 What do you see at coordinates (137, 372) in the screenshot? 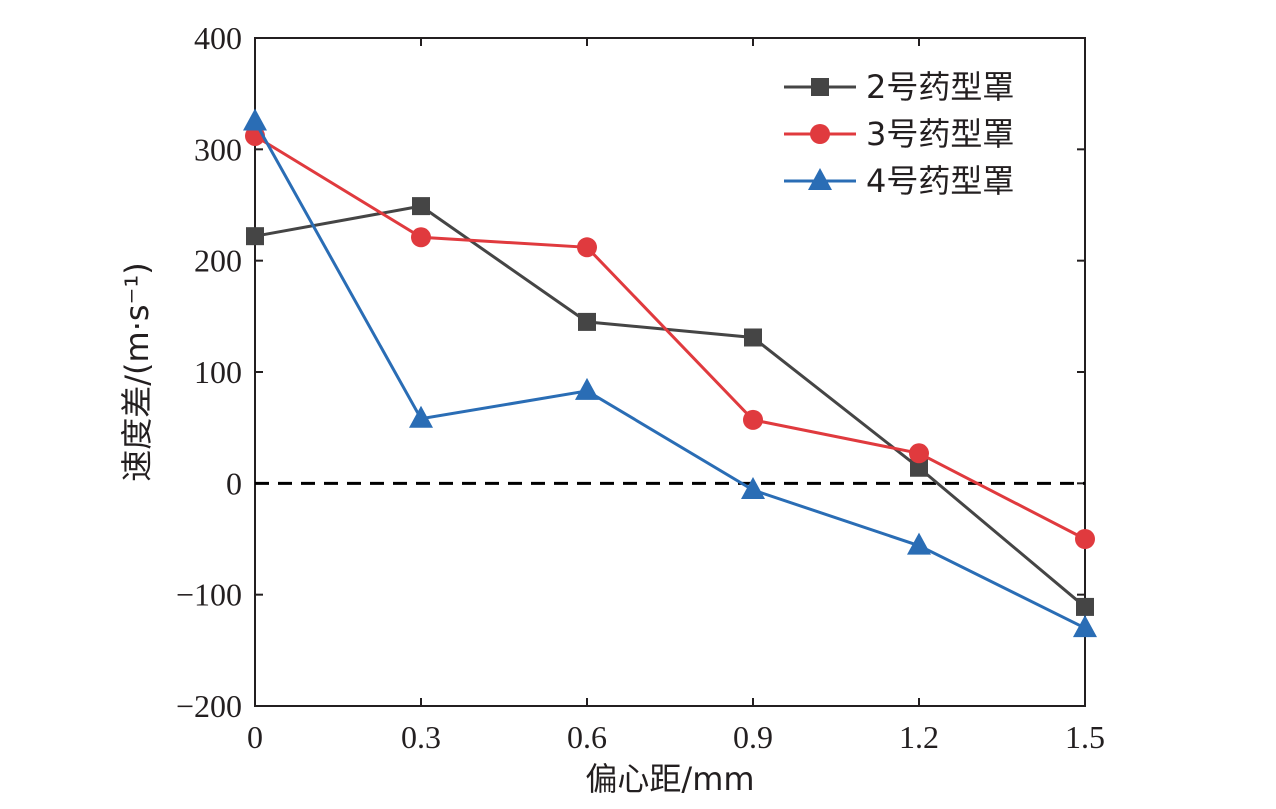
I see `y-axis-title: 速度差/(m·s⁻¹)` at bounding box center [137, 372].